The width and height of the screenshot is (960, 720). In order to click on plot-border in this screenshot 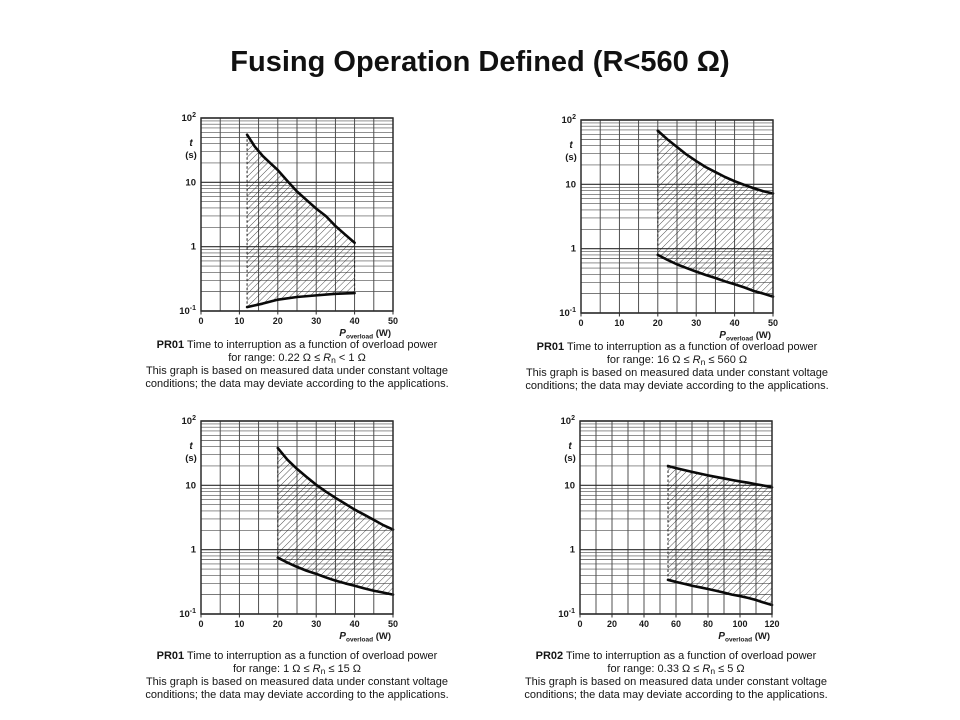, I will do `click(677, 216)`.